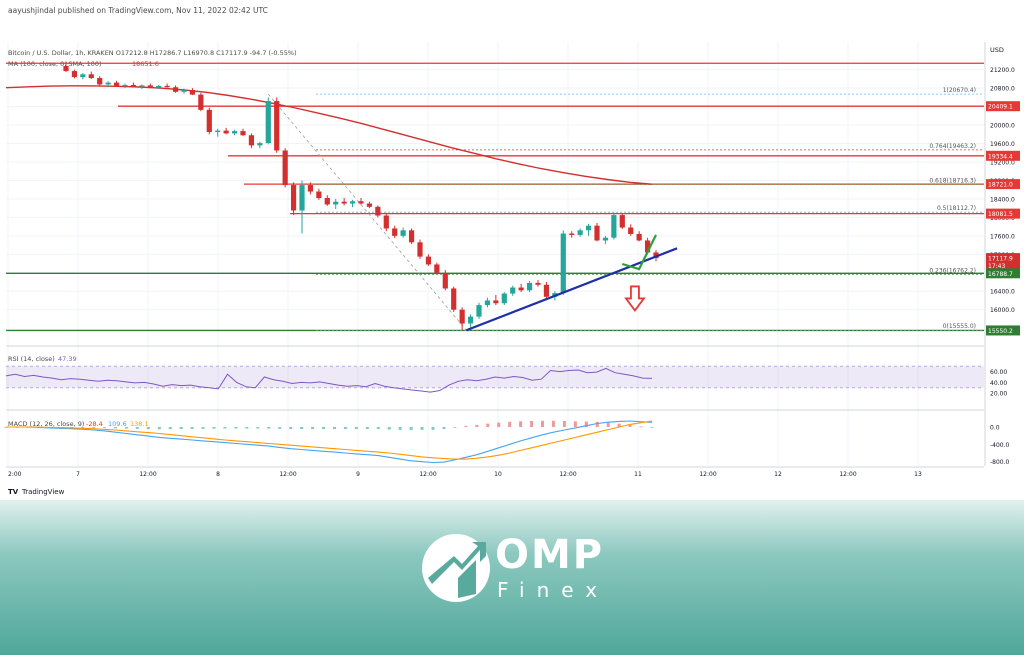 The image size is (1024, 655). Describe the element at coordinates (959, 326) in the screenshot. I see `fib-label: 0(15555.0)` at that location.